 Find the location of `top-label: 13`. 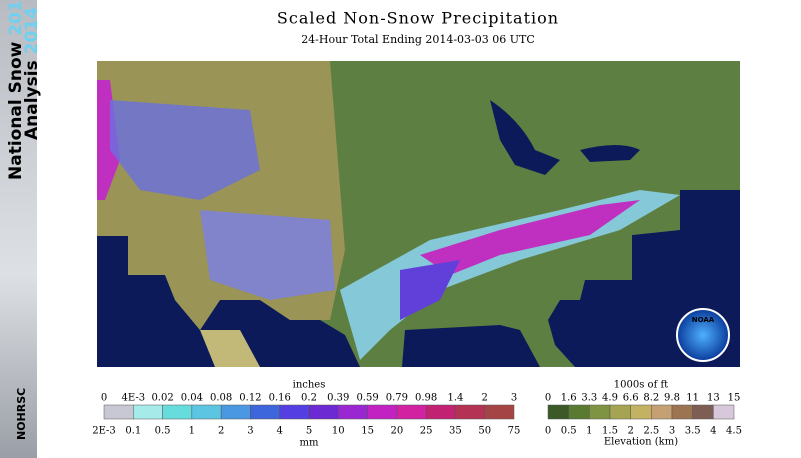

top-label: 13 is located at coordinates (713, 398).